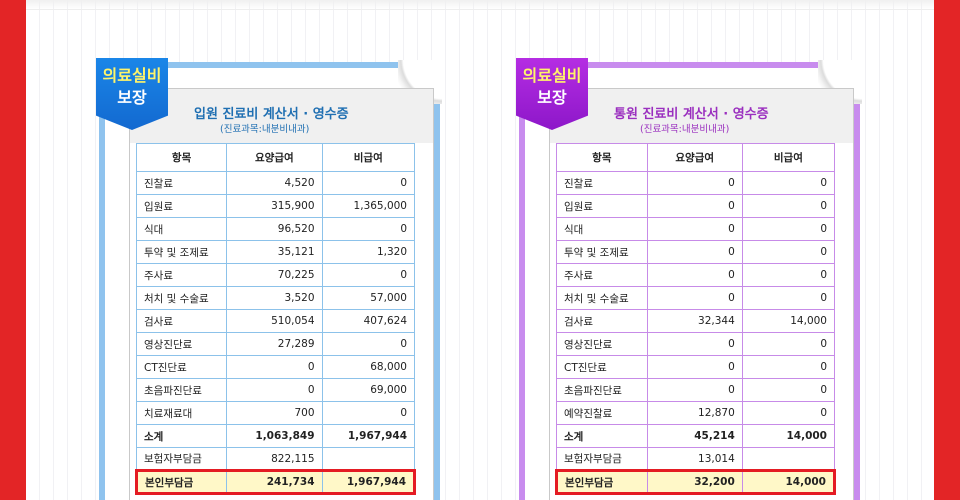 The width and height of the screenshot is (960, 500). What do you see at coordinates (368, 206) in the screenshot?
I see `cell-noncovered: 1,365,000` at bounding box center [368, 206].